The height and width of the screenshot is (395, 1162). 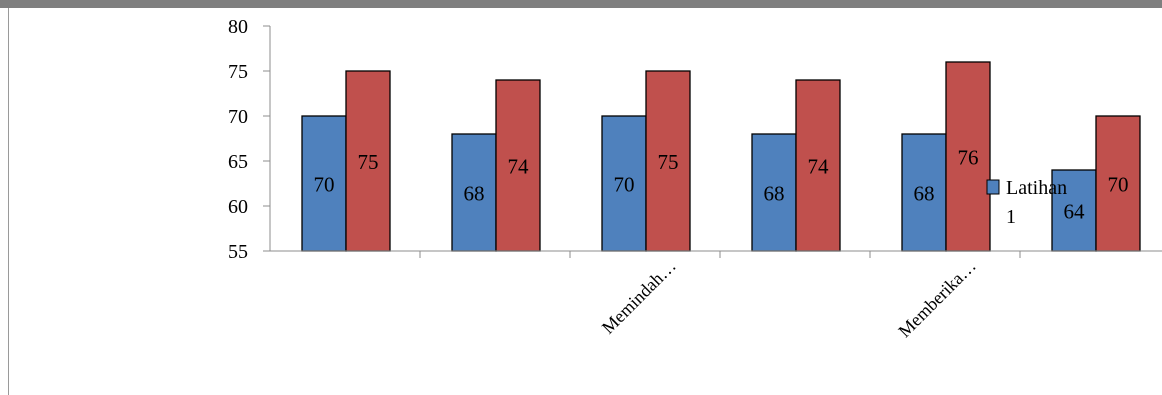 What do you see at coordinates (238, 252) in the screenshot?
I see `y-tick-label: 55` at bounding box center [238, 252].